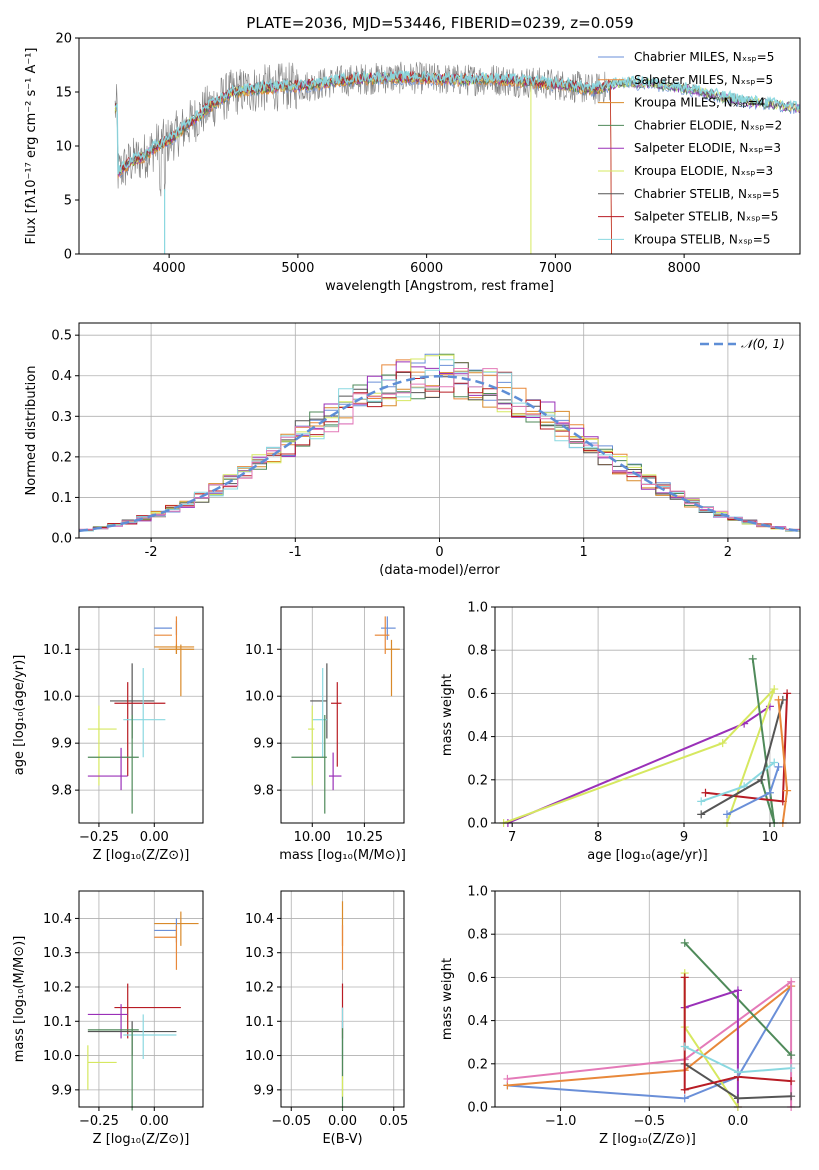  I want to click on x-tick-label: 7000, so click(555, 268).